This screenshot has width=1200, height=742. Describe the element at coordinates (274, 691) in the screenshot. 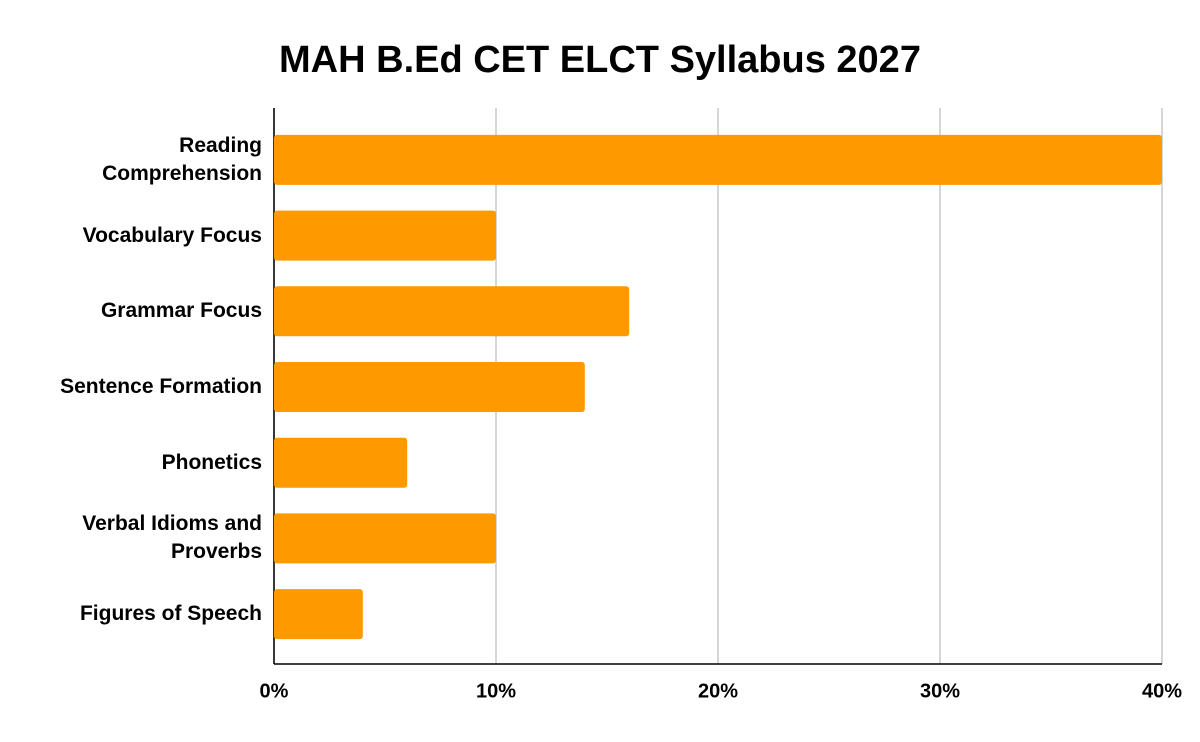

I see `x-tick-label: 0%` at that location.